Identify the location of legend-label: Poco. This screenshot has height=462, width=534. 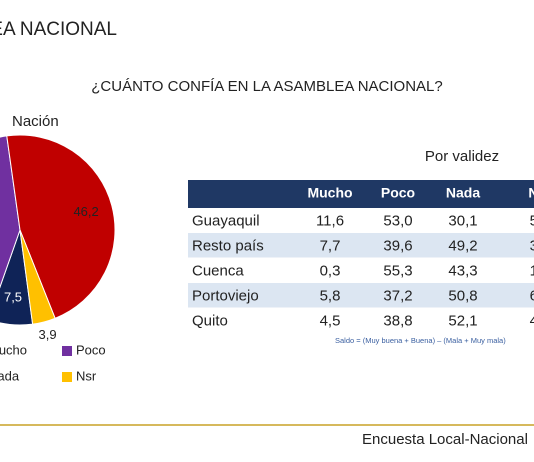
(91, 349).